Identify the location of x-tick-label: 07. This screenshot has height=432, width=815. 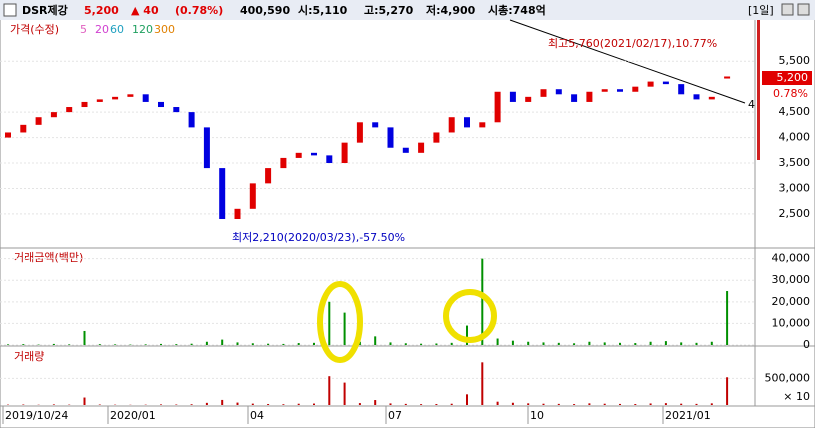
(395, 415).